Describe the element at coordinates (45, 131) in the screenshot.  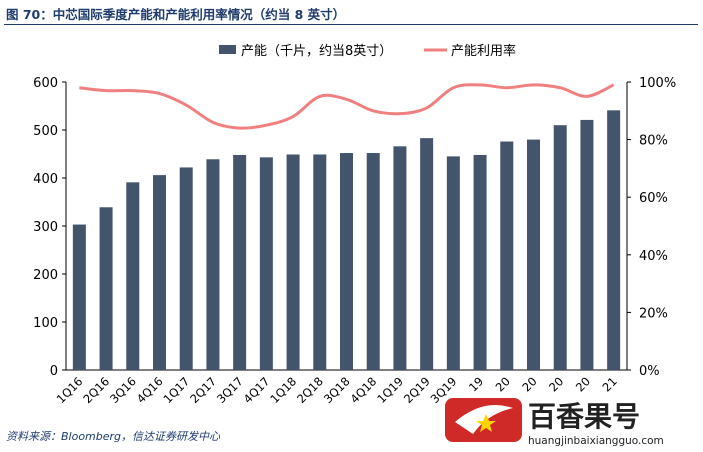
I see `y-left-tick-label: 500` at that location.